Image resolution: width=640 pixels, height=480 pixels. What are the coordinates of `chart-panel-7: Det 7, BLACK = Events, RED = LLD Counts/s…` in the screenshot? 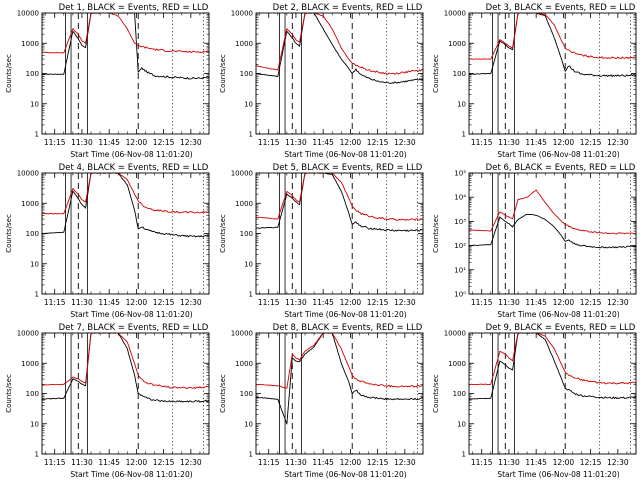 It's located at (107, 401).